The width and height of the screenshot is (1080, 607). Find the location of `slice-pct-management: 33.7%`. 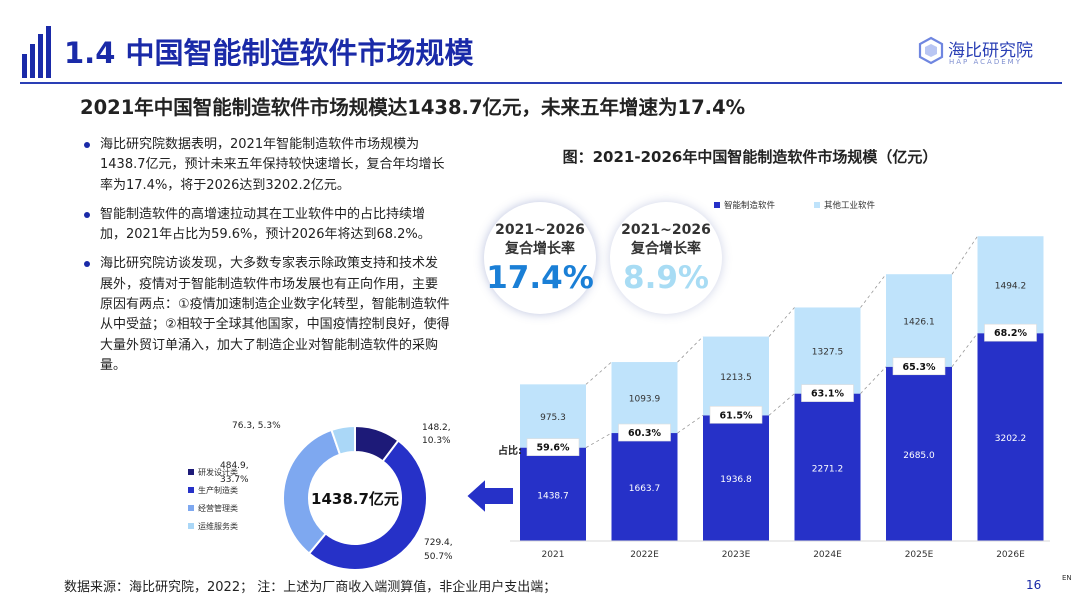

slice-pct-management: 33.7% is located at coordinates (234, 480).